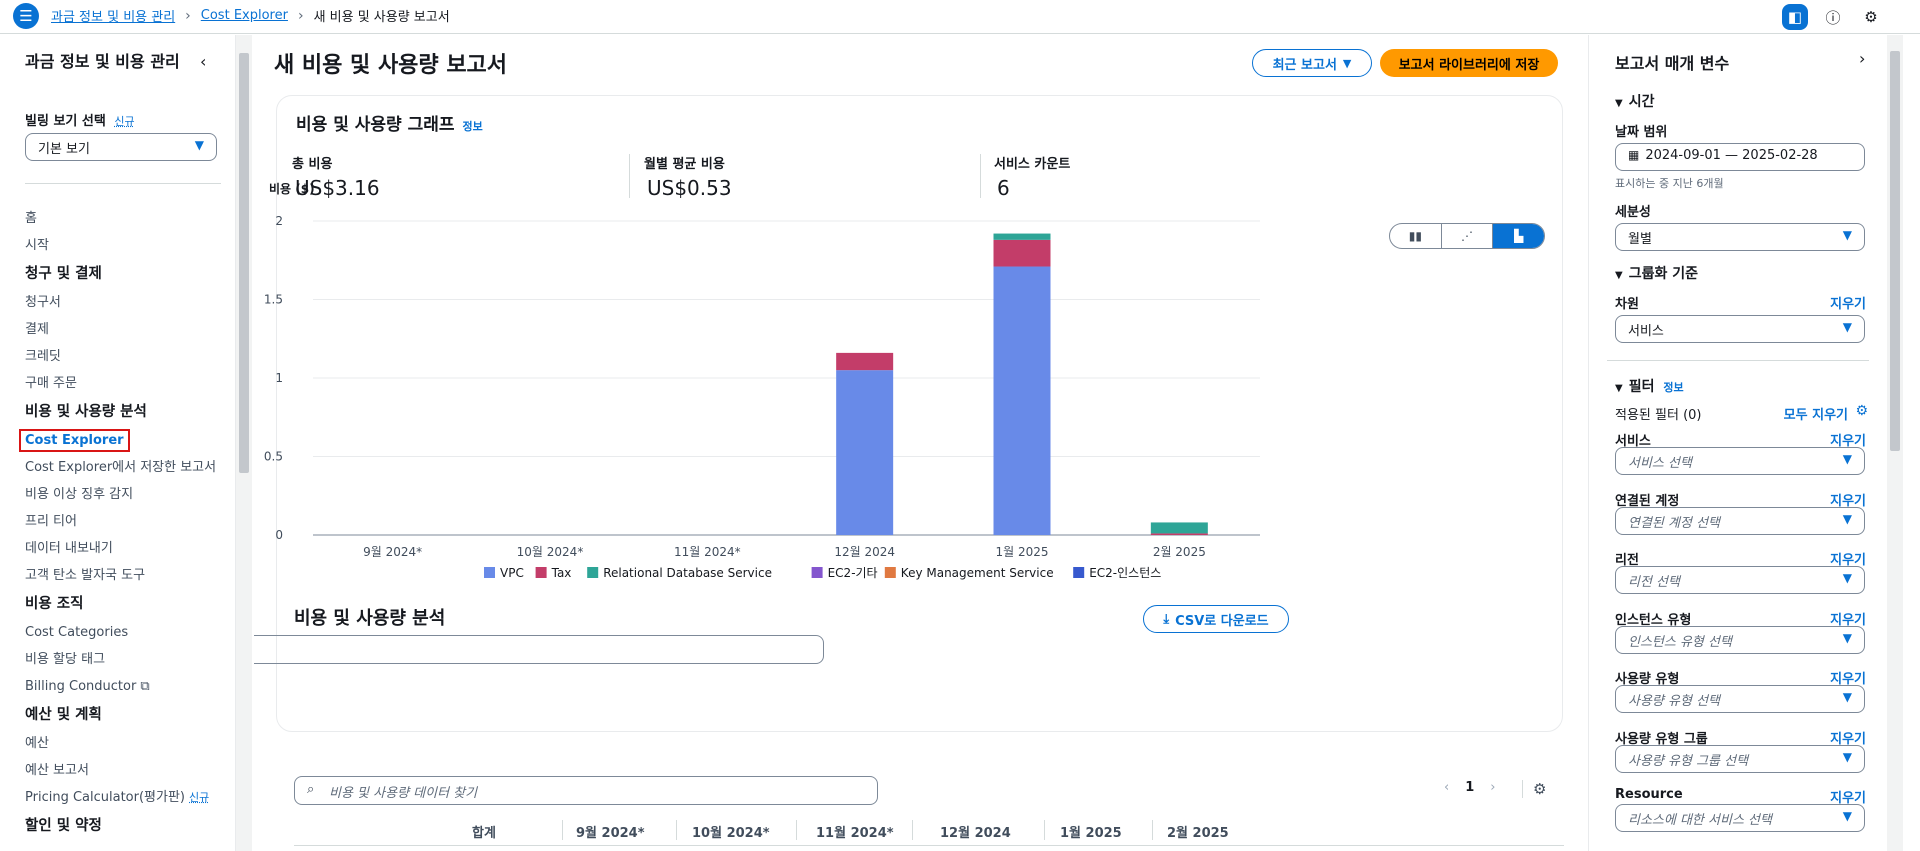  I want to click on sidebar-scrollbar, so click(244, 443).